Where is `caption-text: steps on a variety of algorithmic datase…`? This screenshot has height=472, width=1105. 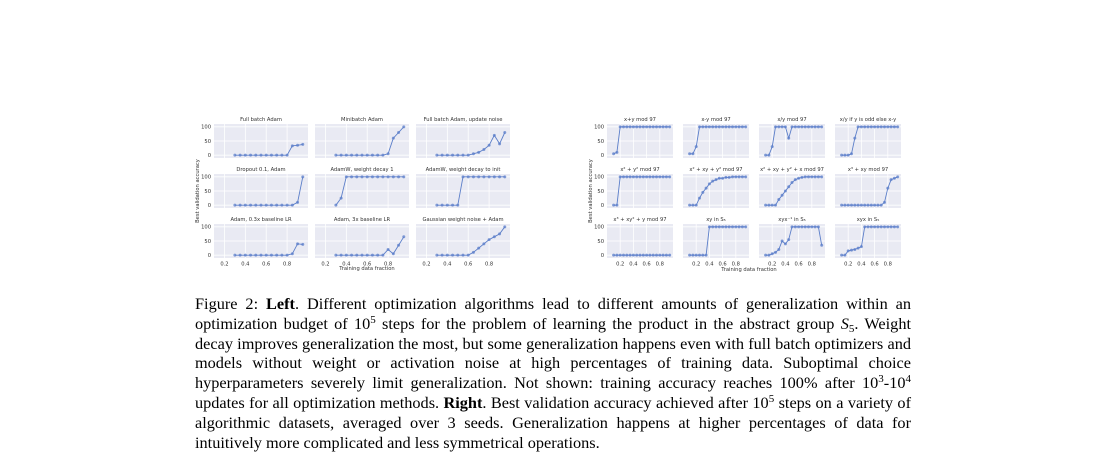
caption-text: steps on a variety of algorithmic datase… is located at coordinates (553, 422).